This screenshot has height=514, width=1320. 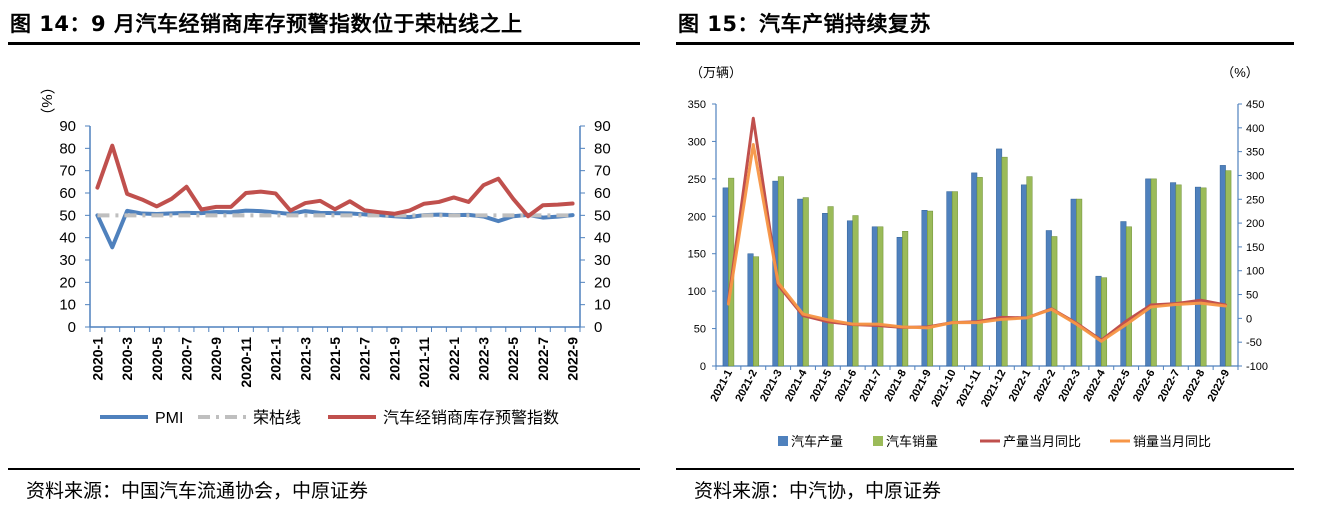 What do you see at coordinates (985, 469) in the screenshot?
I see `figure-15-bottom-rule` at bounding box center [985, 469].